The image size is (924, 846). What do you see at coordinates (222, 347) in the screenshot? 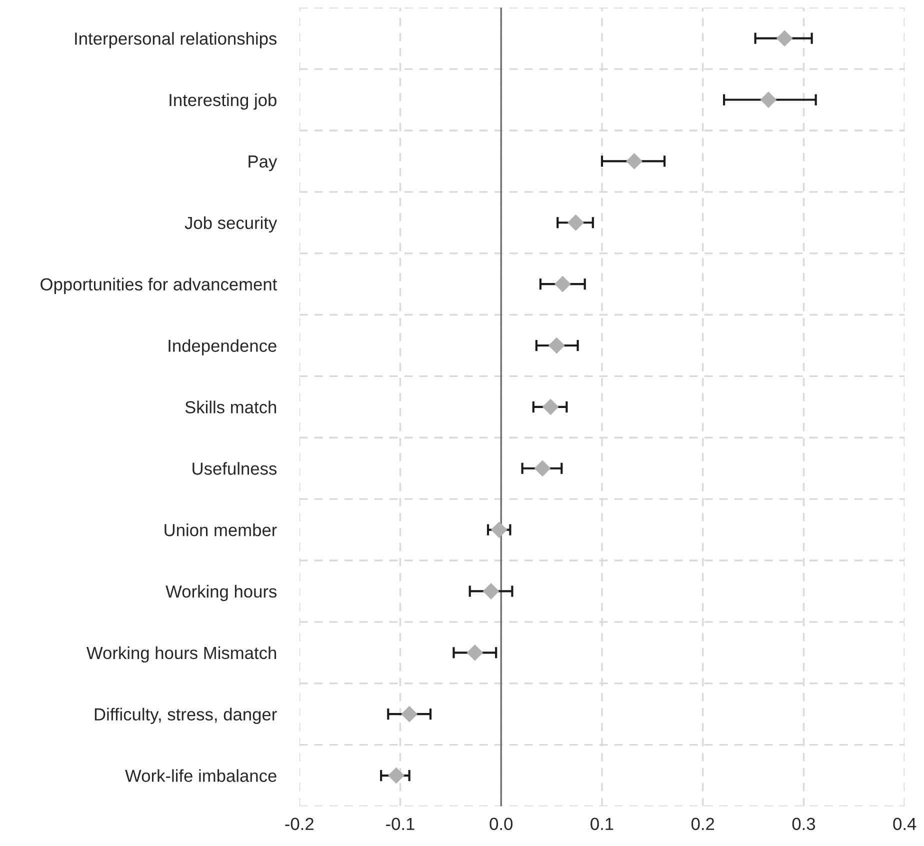
I see `y-tick-label: Independence` at bounding box center [222, 347].